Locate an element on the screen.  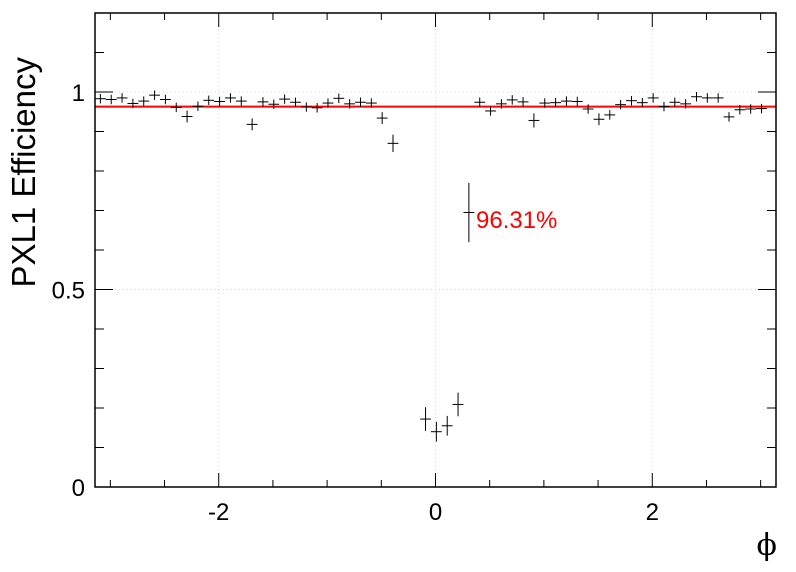
y-tick-label: 0.5 is located at coordinates (68, 291).